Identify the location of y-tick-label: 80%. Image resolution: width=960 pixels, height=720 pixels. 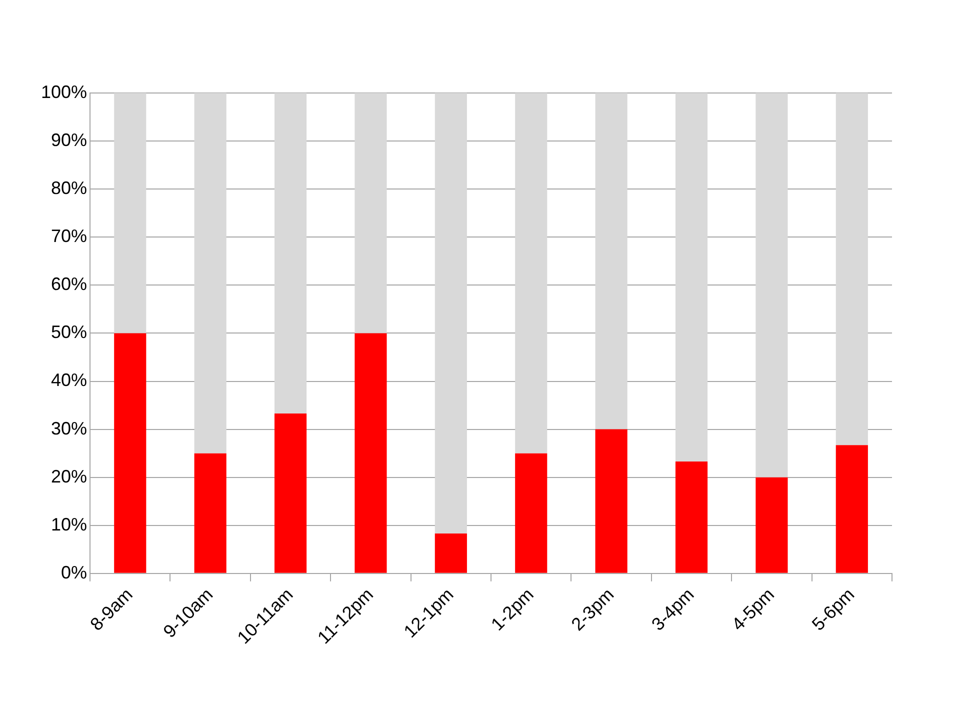
(69, 188).